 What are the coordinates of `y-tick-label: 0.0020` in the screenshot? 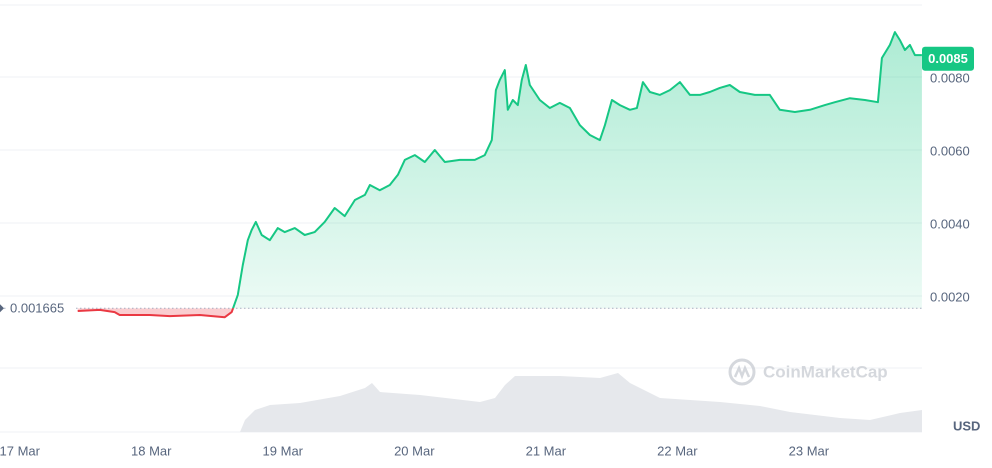 It's located at (950, 296).